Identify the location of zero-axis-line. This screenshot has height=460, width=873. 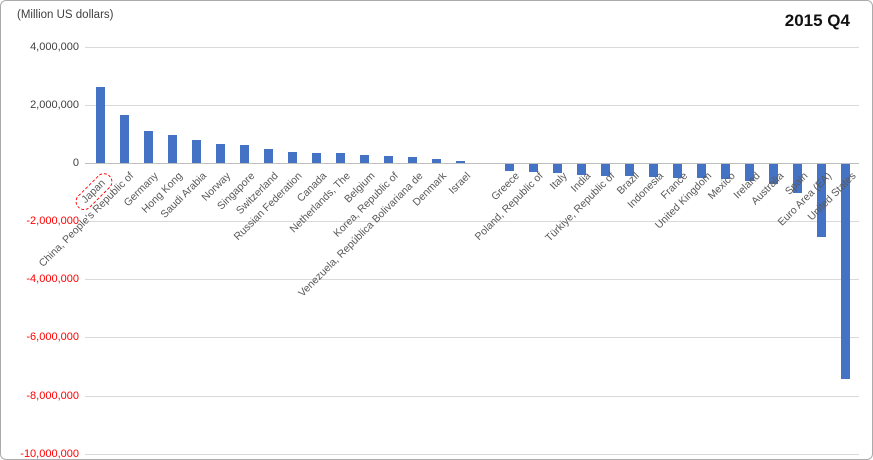
(472, 163).